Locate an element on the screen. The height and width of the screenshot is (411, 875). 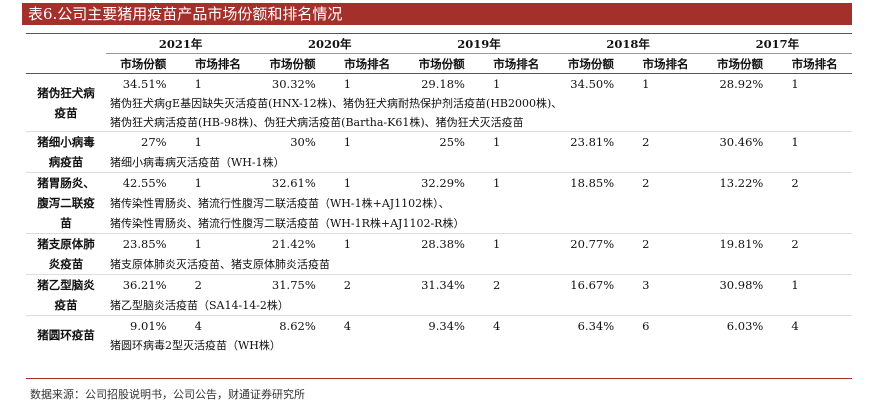
data-row: 猪细小病毒病疫苗 27% 1 30% 1 25% 1 23.81% 2 30.46% 1 is located at coordinates (439, 150).